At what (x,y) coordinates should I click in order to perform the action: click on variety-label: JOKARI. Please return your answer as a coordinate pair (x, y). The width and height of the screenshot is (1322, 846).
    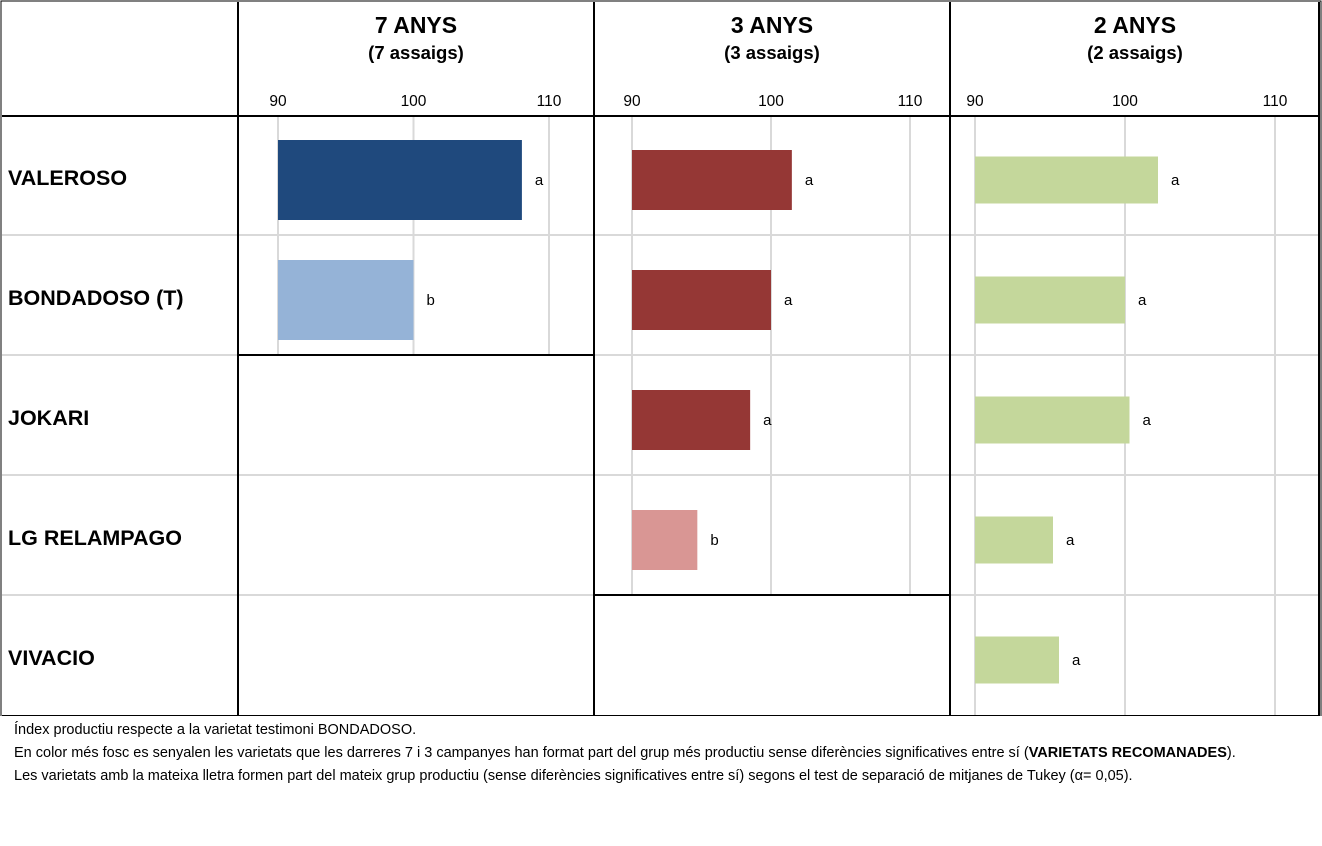
    Looking at the image, I should click on (48, 418).